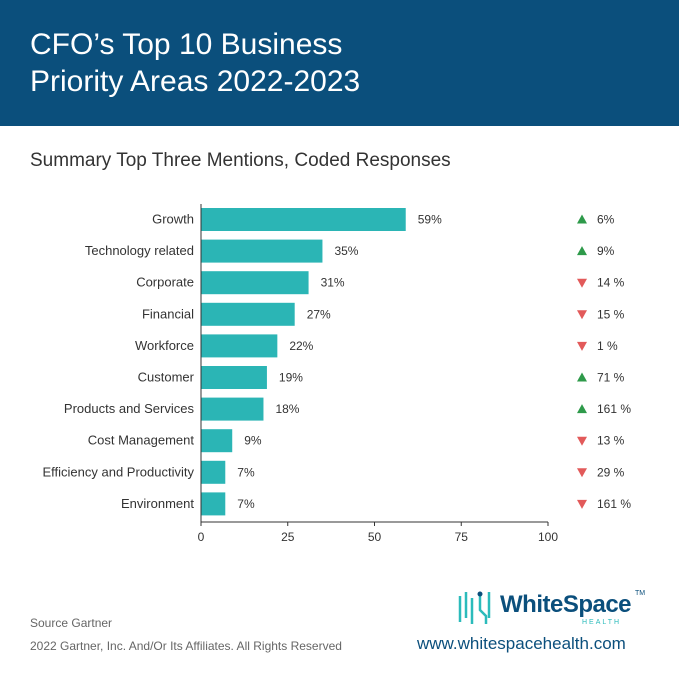 Image resolution: width=679 pixels, height=679 pixels. What do you see at coordinates (521, 643) in the screenshot?
I see `website-link: www.whitespacehealth.com` at bounding box center [521, 643].